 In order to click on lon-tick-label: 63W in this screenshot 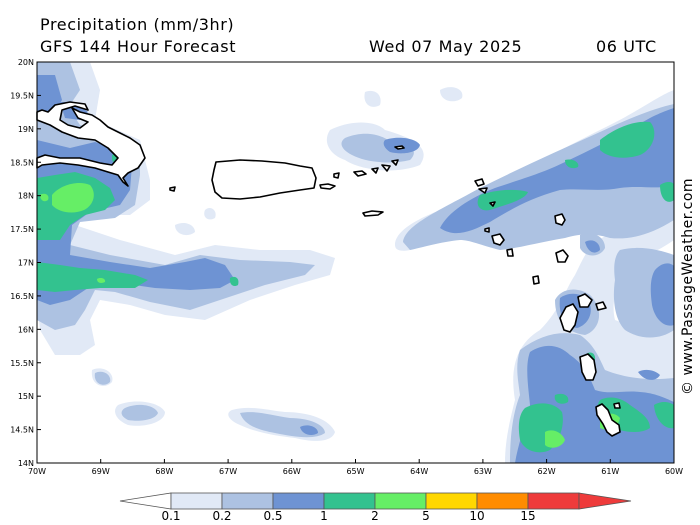, I will do `click(483, 471)`.